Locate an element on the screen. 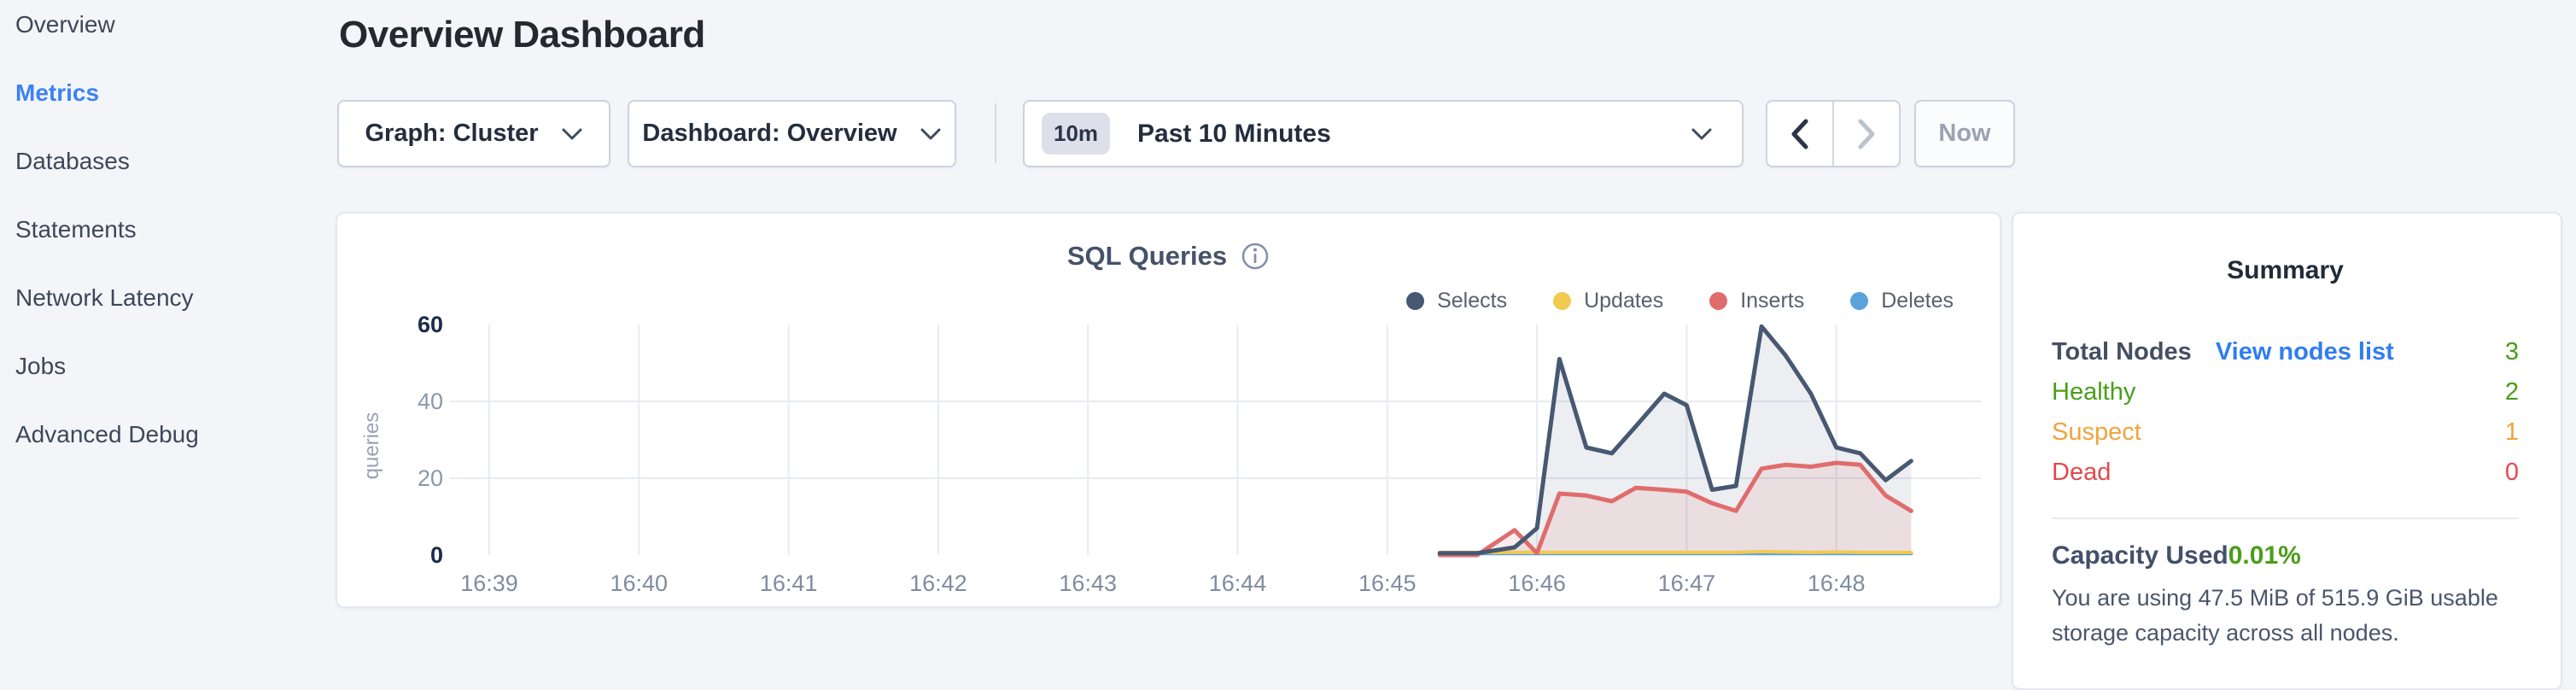 Image resolution: width=2576 pixels, height=690 pixels. dead-label: Dead is located at coordinates (2082, 472).